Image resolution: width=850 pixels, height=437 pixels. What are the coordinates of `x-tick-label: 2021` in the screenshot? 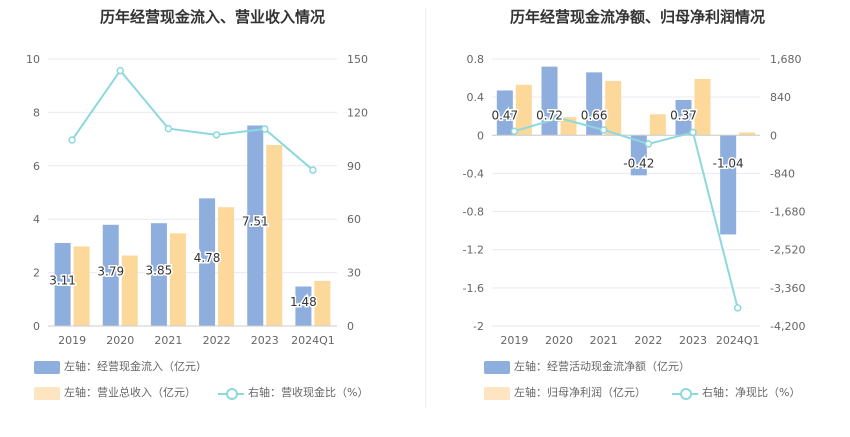 It's located at (604, 340).